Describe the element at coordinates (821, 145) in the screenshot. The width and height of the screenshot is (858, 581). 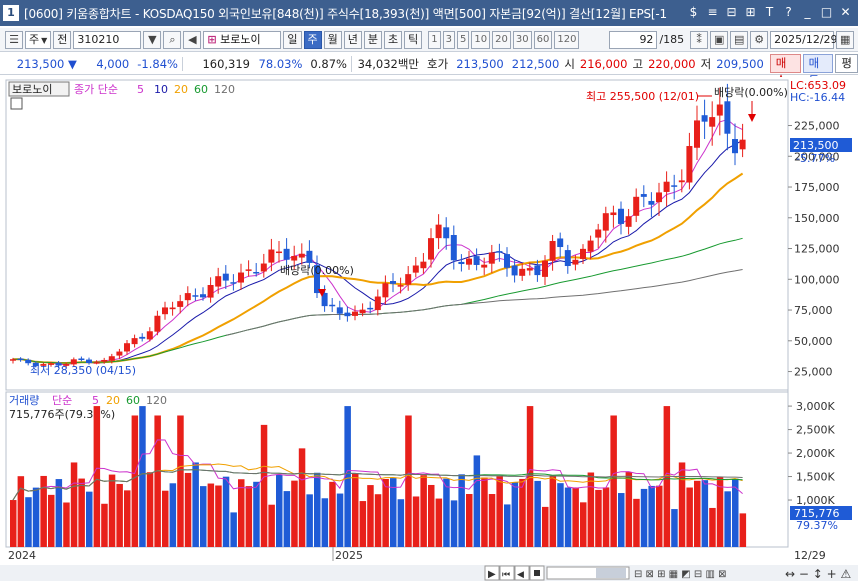
I see `current-price-tag` at that location.